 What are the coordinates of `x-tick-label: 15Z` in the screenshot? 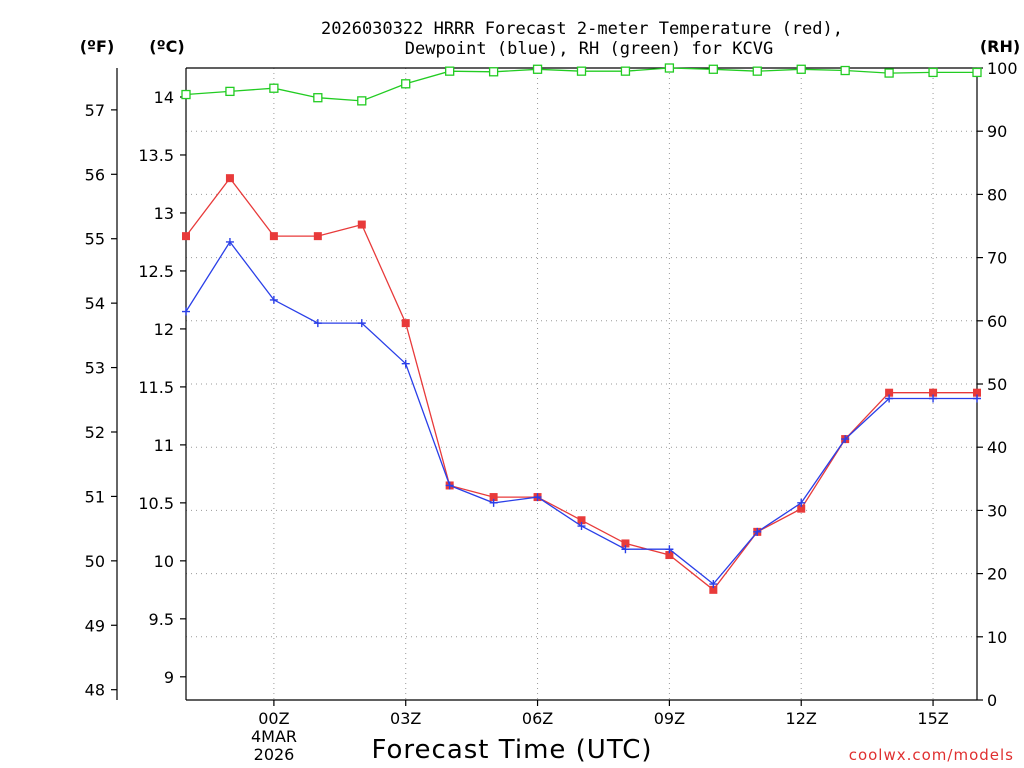 It's located at (932, 718).